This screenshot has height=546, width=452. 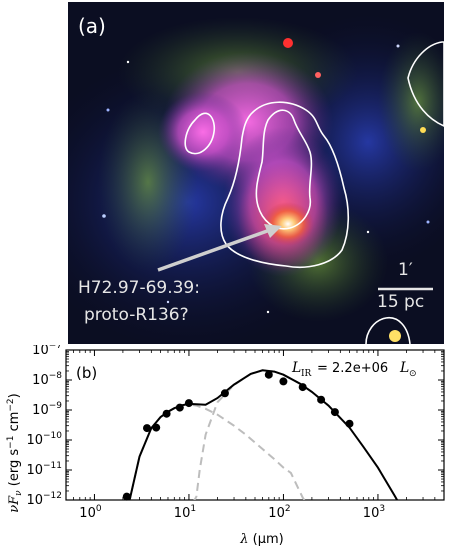 I want to click on fit-curves, so click(x=263, y=434).